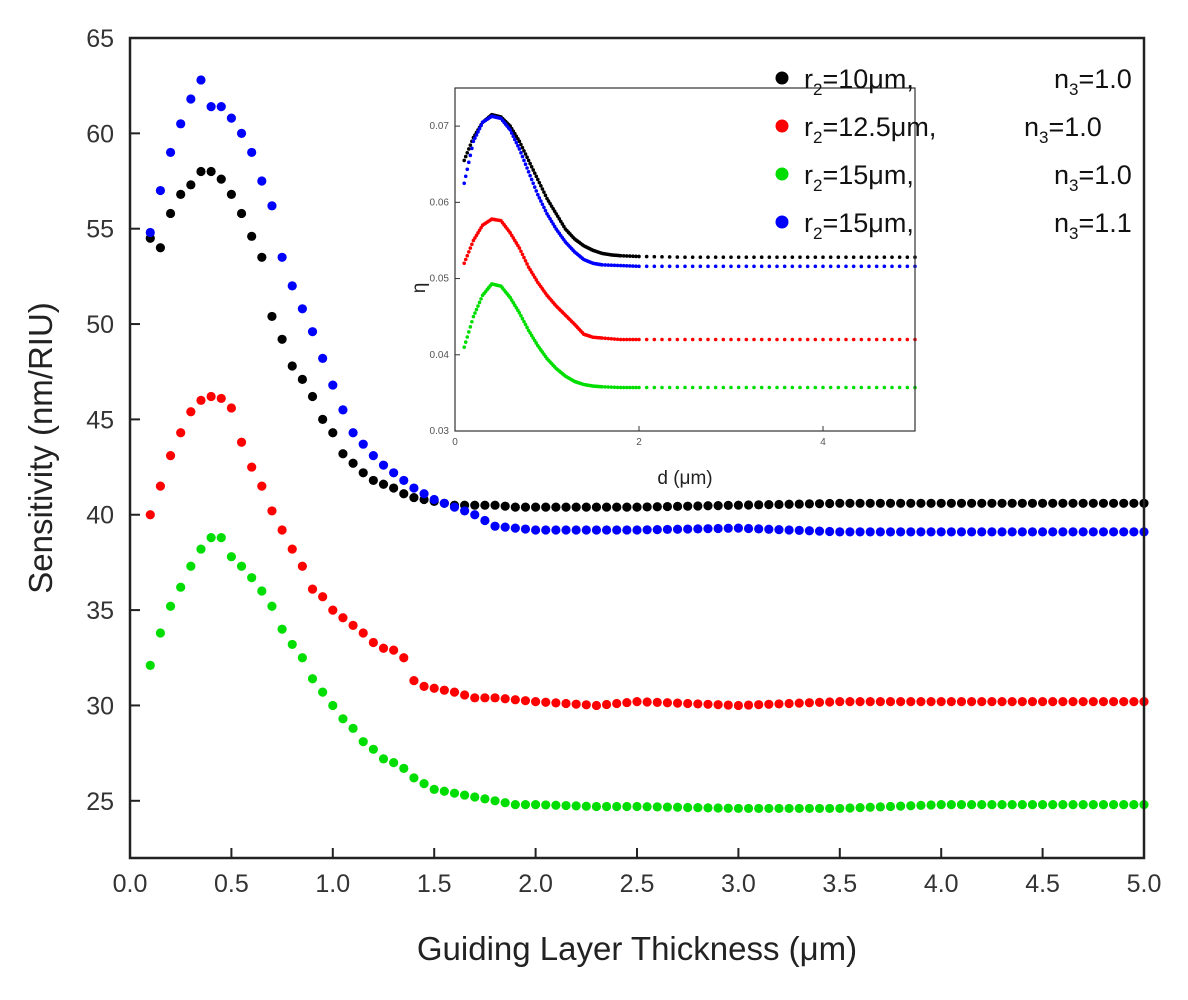 This screenshot has height=1000, width=1188. What do you see at coordinates (100, 134) in the screenshot?
I see `y-tick-label: 60` at bounding box center [100, 134].